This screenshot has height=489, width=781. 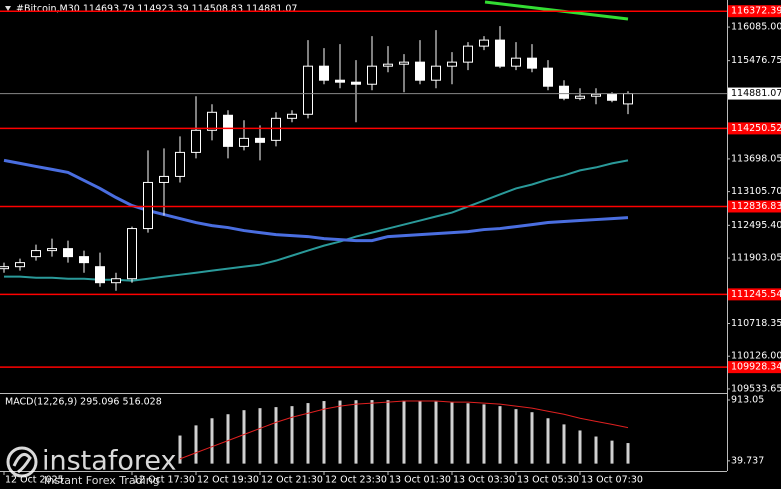 I want to click on y-tick-label: 116085.00, so click(x=756, y=27).